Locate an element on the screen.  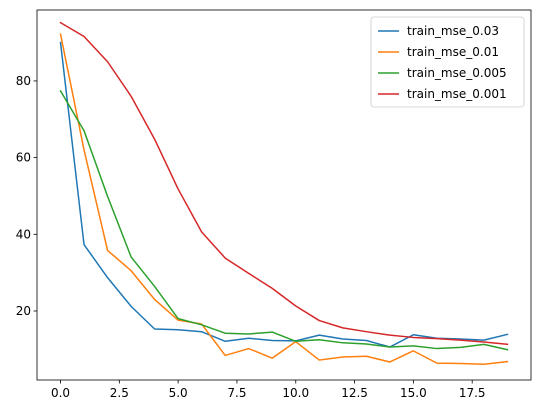
x-tick-label: 10.0 is located at coordinates (295, 393).